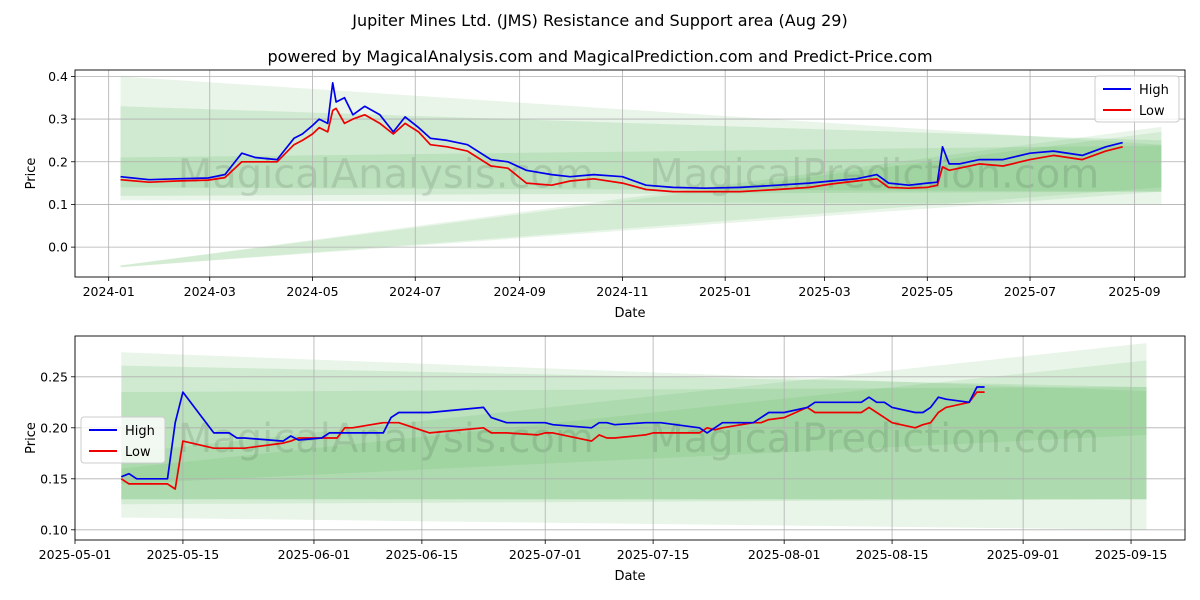 Image resolution: width=1200 pixels, height=600 pixels. What do you see at coordinates (314, 554) in the screenshot?
I see `x-tick-label: 2025-06-01` at bounding box center [314, 554].